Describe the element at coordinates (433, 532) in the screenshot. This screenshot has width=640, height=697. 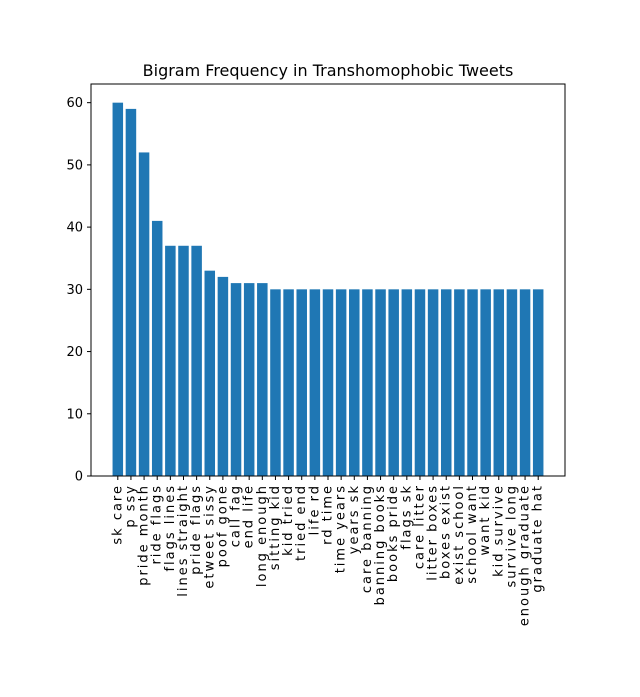
I see `x-tick-label: litter boxes` at that location.